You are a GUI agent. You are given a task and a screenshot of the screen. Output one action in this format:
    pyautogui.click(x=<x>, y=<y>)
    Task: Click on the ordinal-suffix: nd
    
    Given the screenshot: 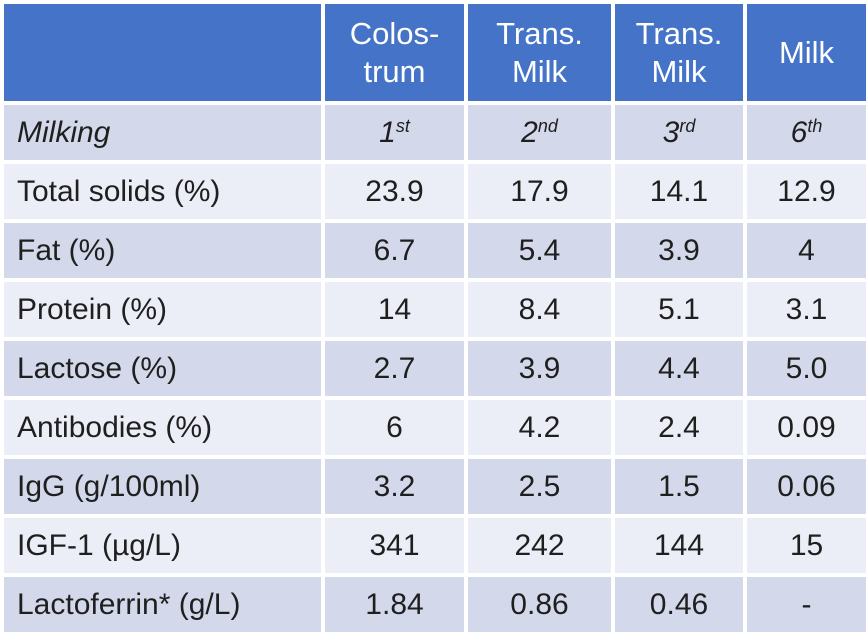 What is the action you would take?
    pyautogui.click(x=547, y=125)
    